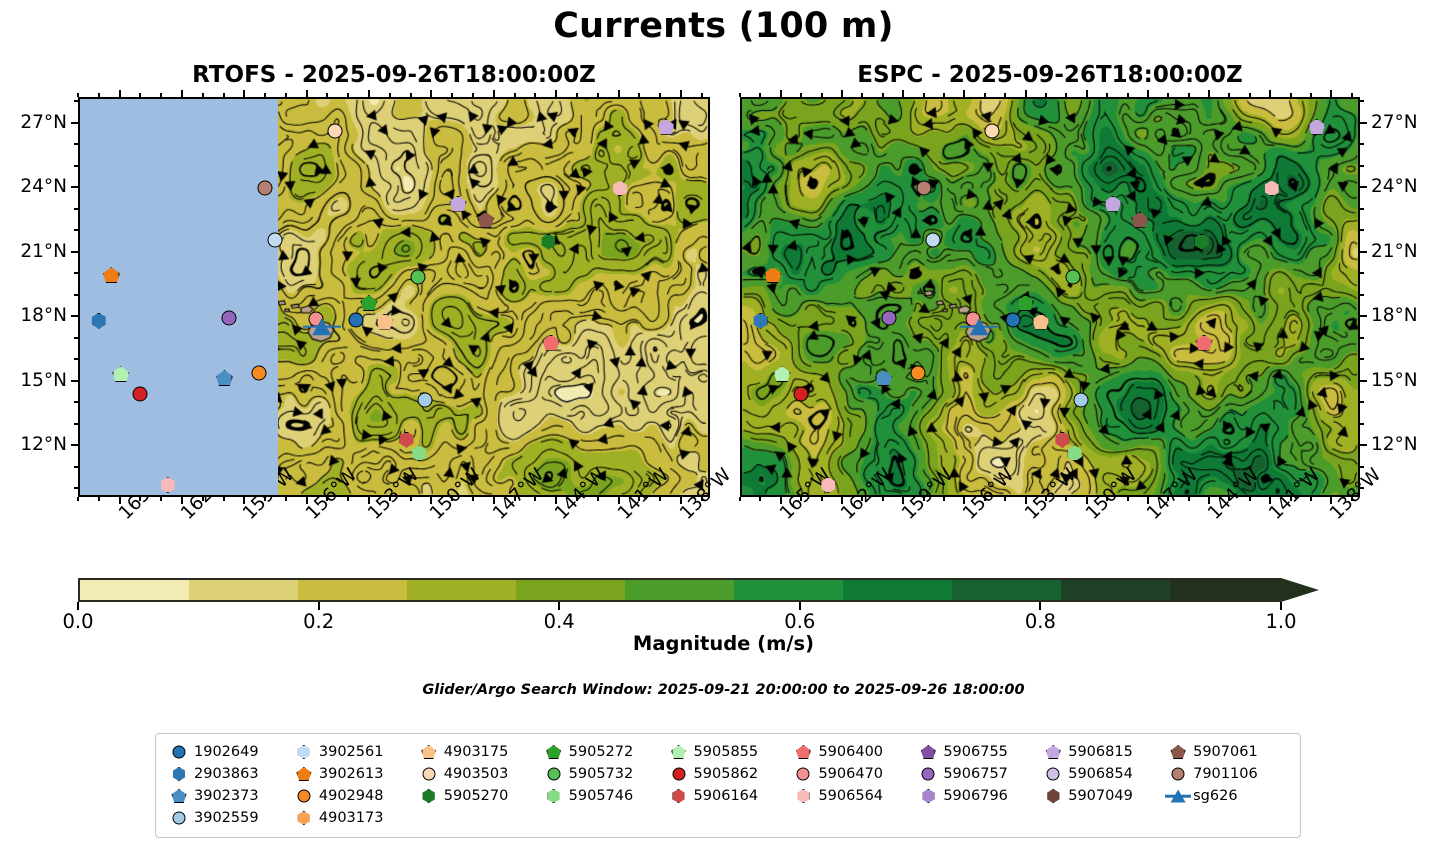 Image resolution: width=1447 pixels, height=863 pixels. Describe the element at coordinates (353, 752) in the screenshot. I see `legend-item-3902561: 3902561` at that location.